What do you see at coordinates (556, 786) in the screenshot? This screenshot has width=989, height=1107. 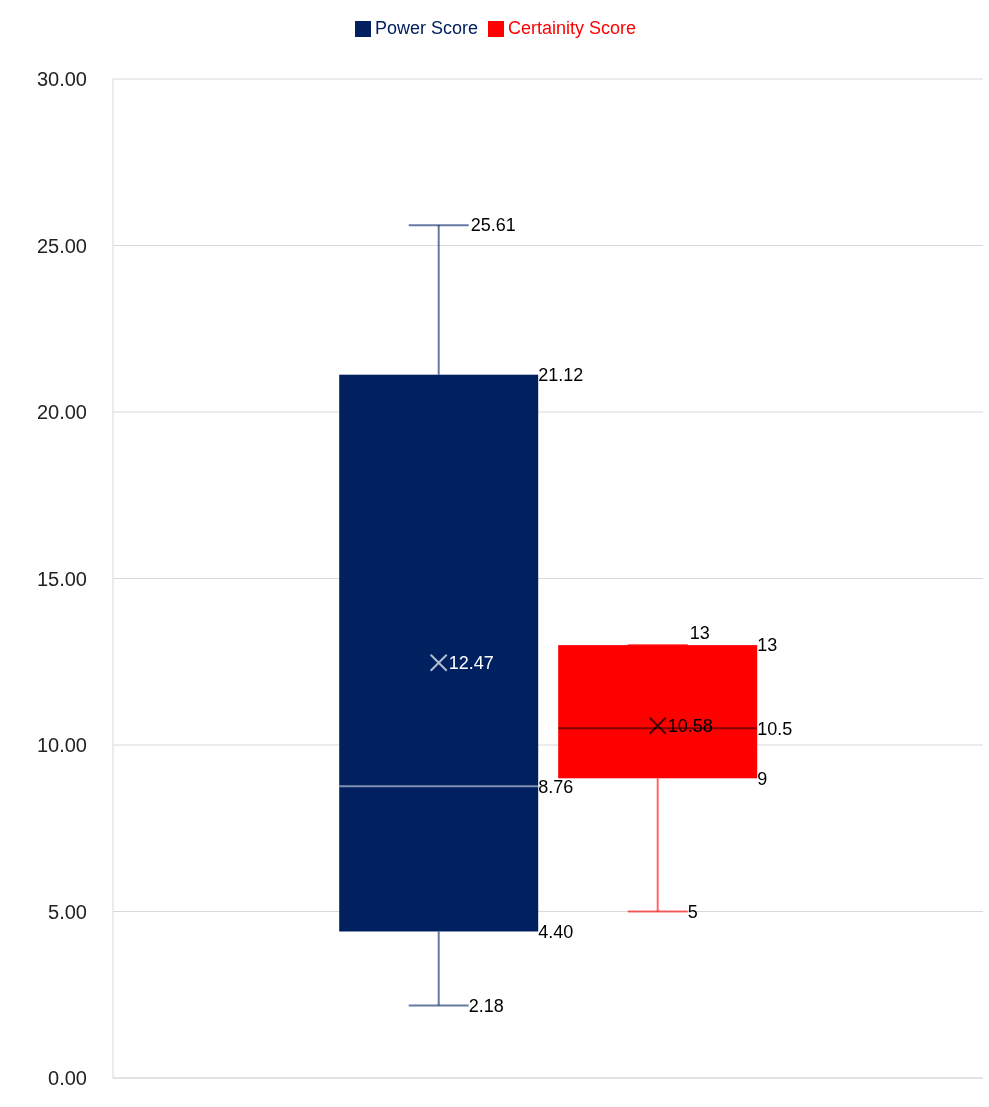 I see `text: 8.76` at bounding box center [556, 786].